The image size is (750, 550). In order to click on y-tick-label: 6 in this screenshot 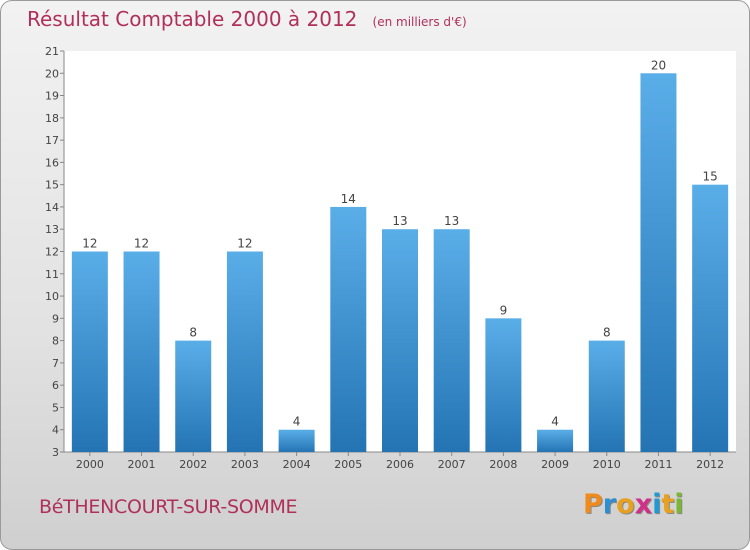, I will do `click(55, 385)`.